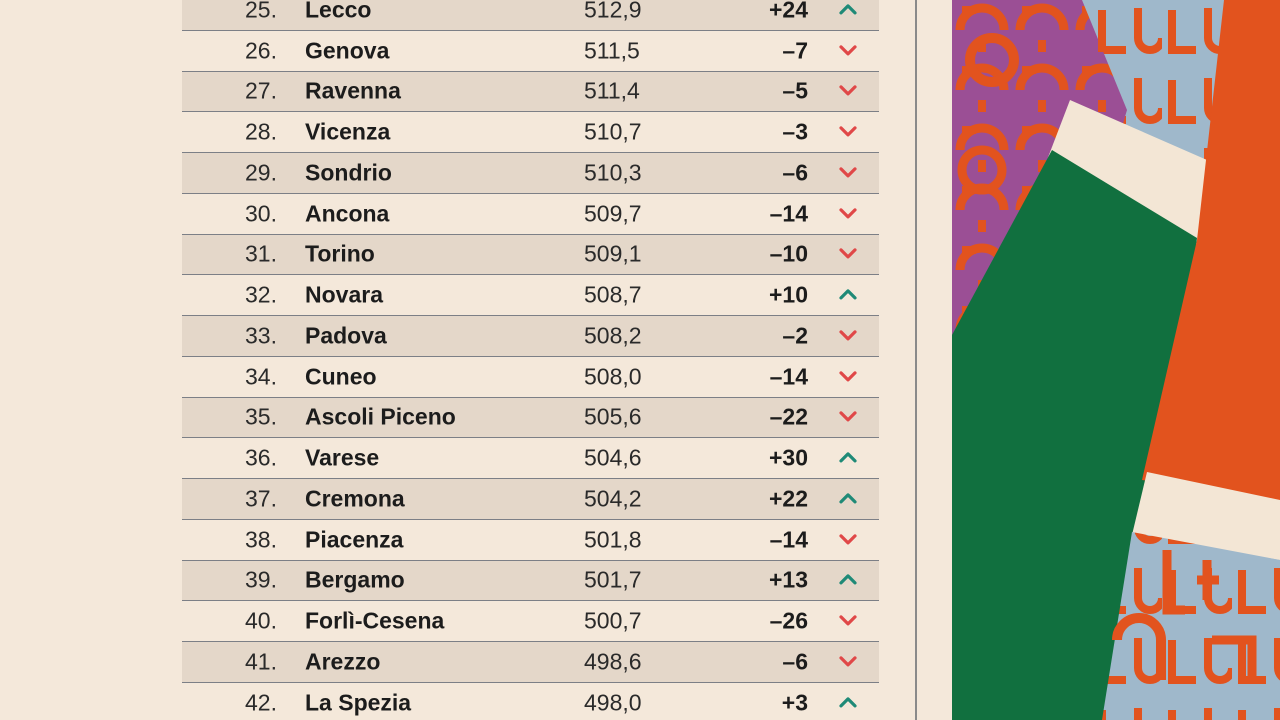 The height and width of the screenshot is (720, 1280). I want to click on province-name: Vicenza, so click(348, 131).